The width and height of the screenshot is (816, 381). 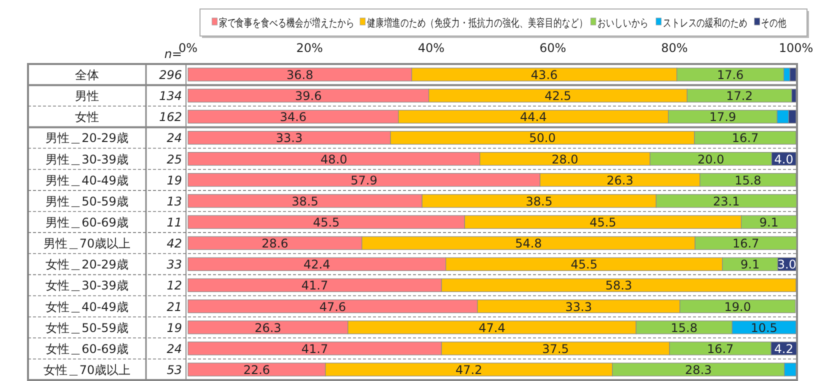 I want to click on data-label: 47.2, so click(x=469, y=370).